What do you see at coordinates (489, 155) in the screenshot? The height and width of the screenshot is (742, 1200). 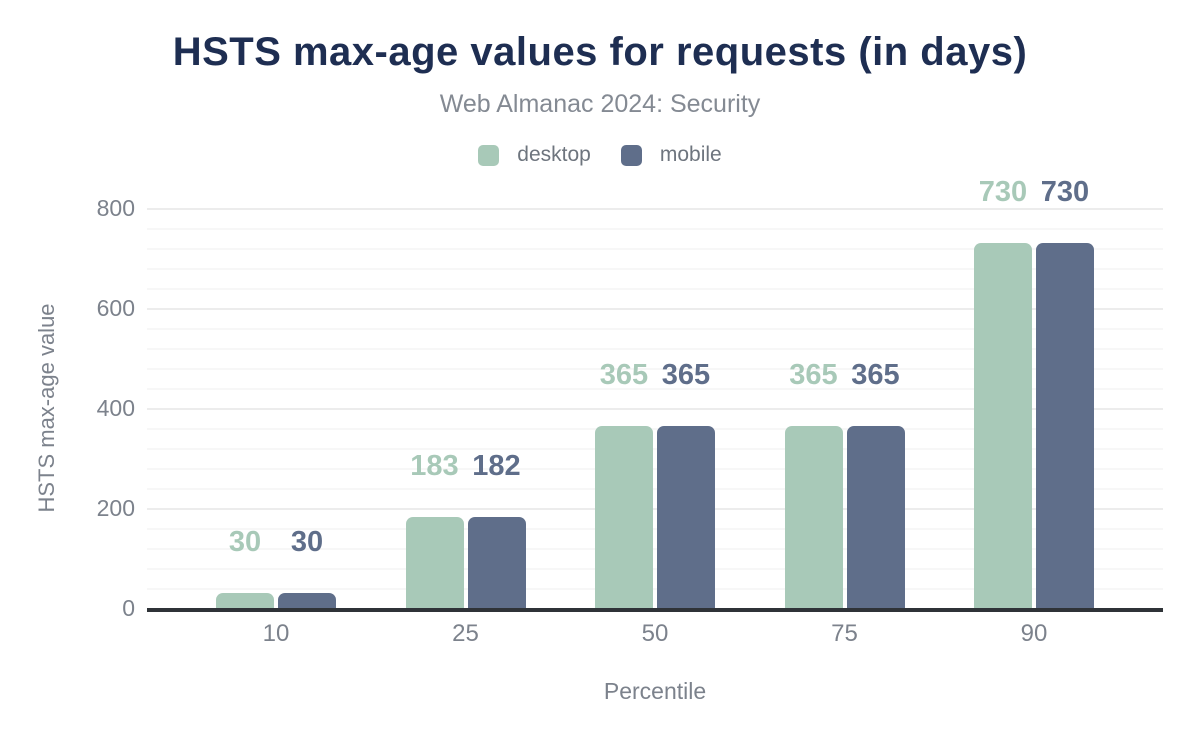 I see `desktop-swatch-icon` at bounding box center [489, 155].